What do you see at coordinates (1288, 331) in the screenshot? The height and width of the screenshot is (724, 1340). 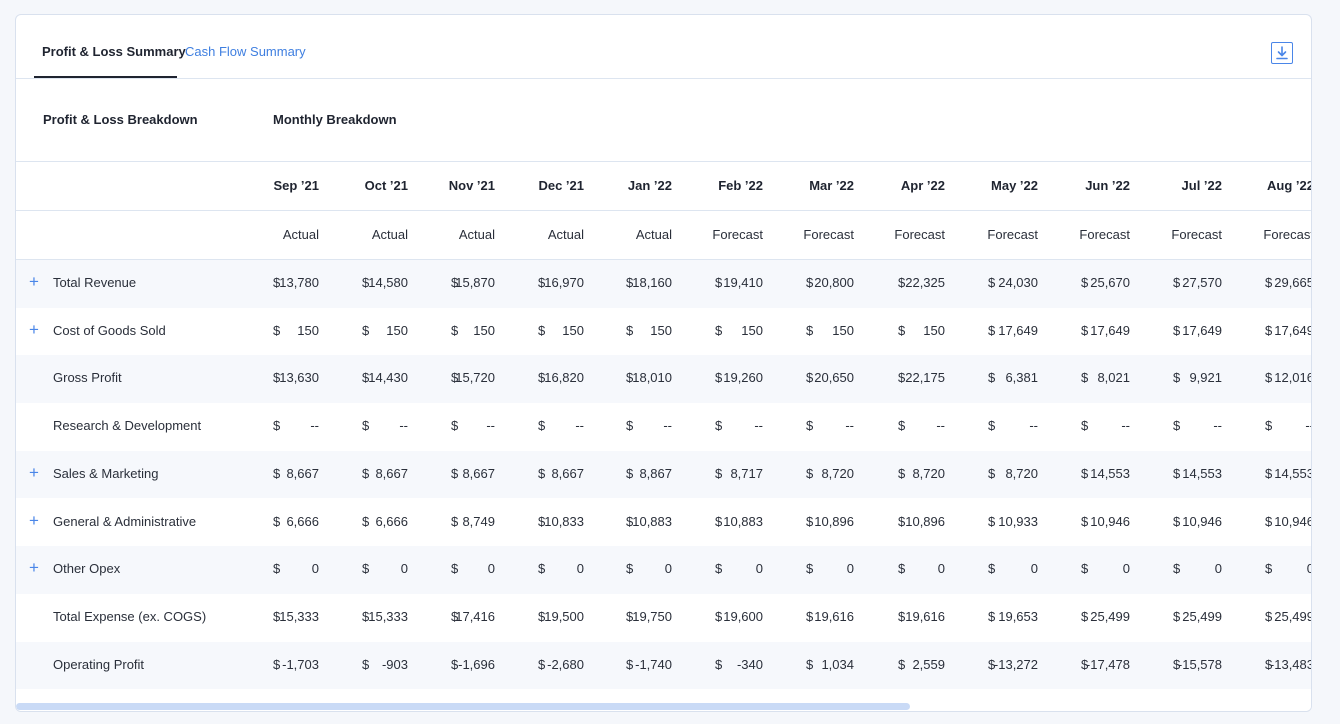 I see `table-cell: $17,649` at bounding box center [1288, 331].